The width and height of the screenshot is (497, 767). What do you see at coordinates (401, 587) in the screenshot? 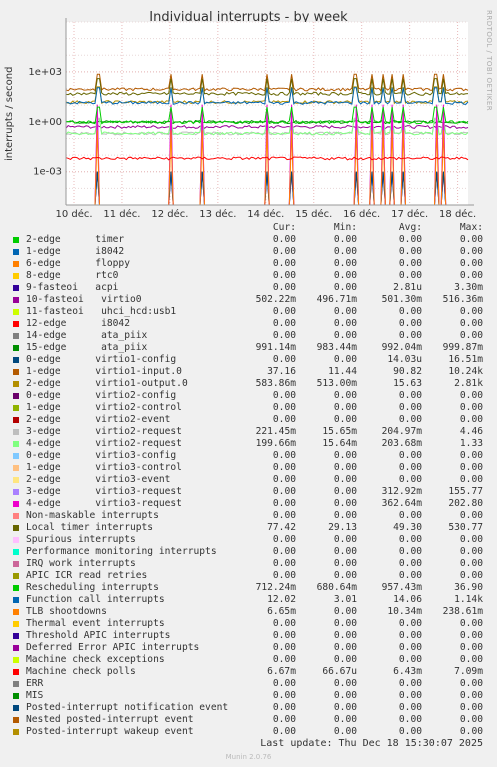
I see `legend-avg-value: 957.43m` at bounding box center [401, 587].